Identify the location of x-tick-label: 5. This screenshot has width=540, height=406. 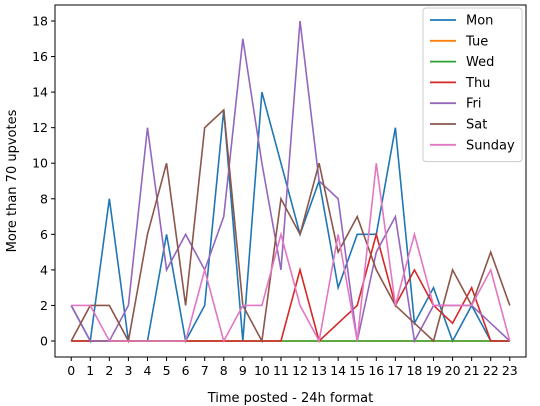
(167, 370).